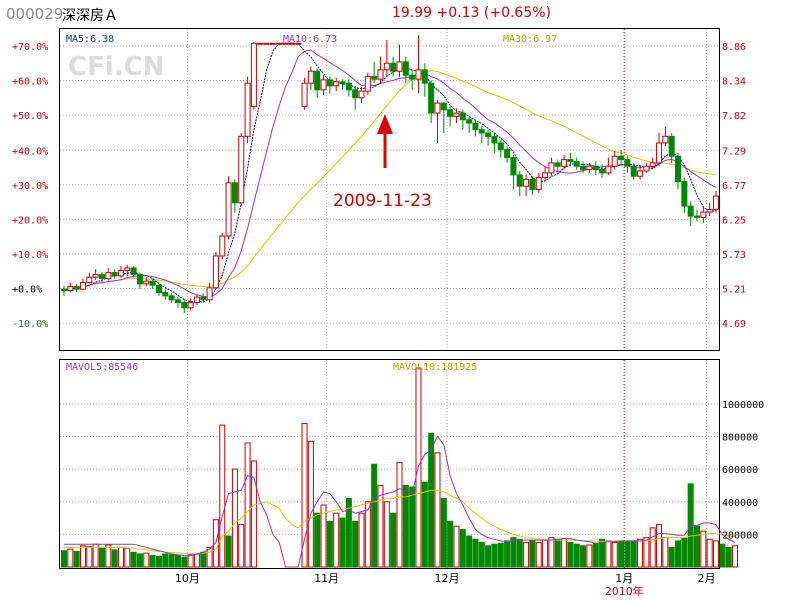  Describe the element at coordinates (35, 14) in the screenshot. I see `stock-code: 000029` at that location.